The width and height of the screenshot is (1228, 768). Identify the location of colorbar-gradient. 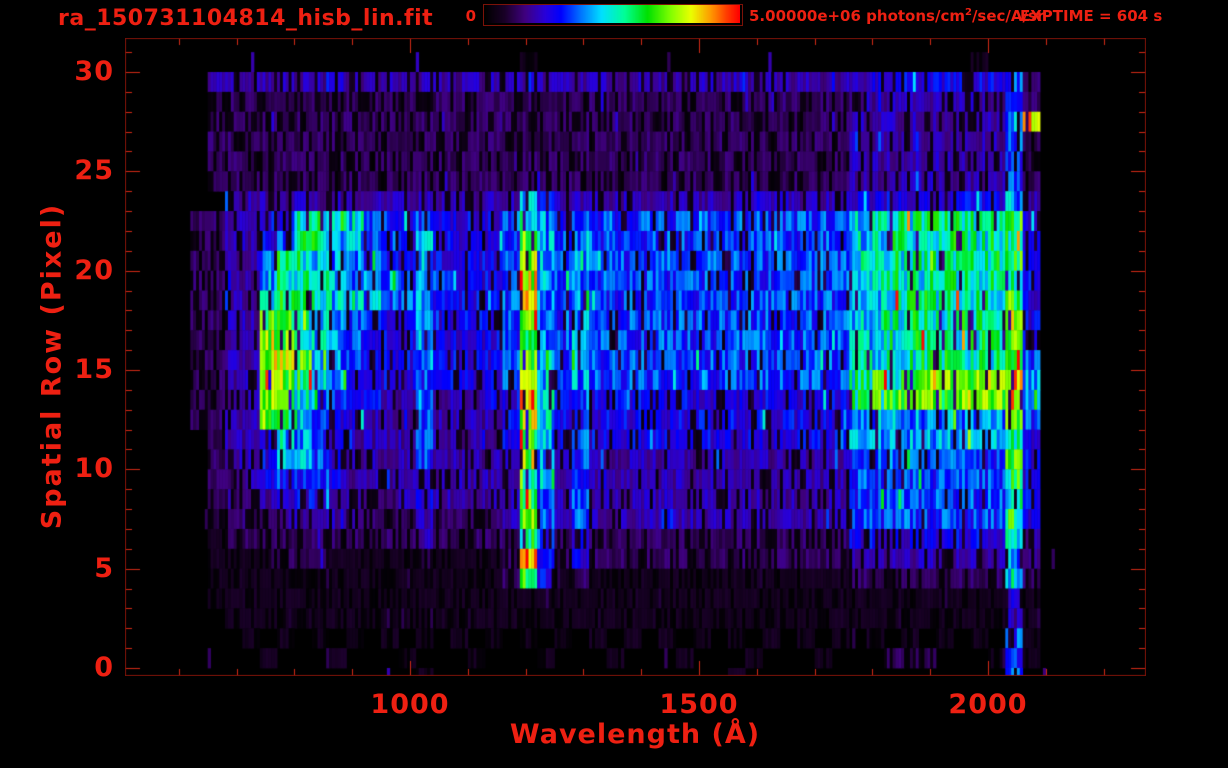
(612, 14).